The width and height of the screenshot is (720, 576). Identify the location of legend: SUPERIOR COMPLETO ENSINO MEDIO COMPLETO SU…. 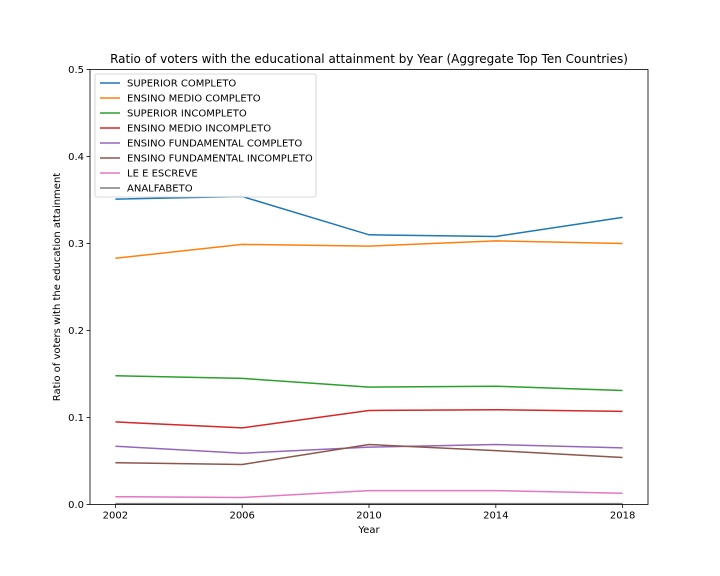
(205, 135).